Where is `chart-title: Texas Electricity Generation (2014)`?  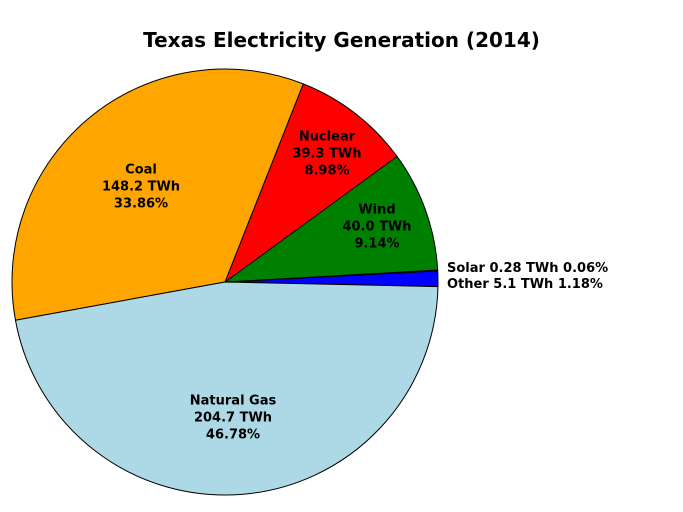
chart-title: Texas Electricity Generation (2014) is located at coordinates (341, 40).